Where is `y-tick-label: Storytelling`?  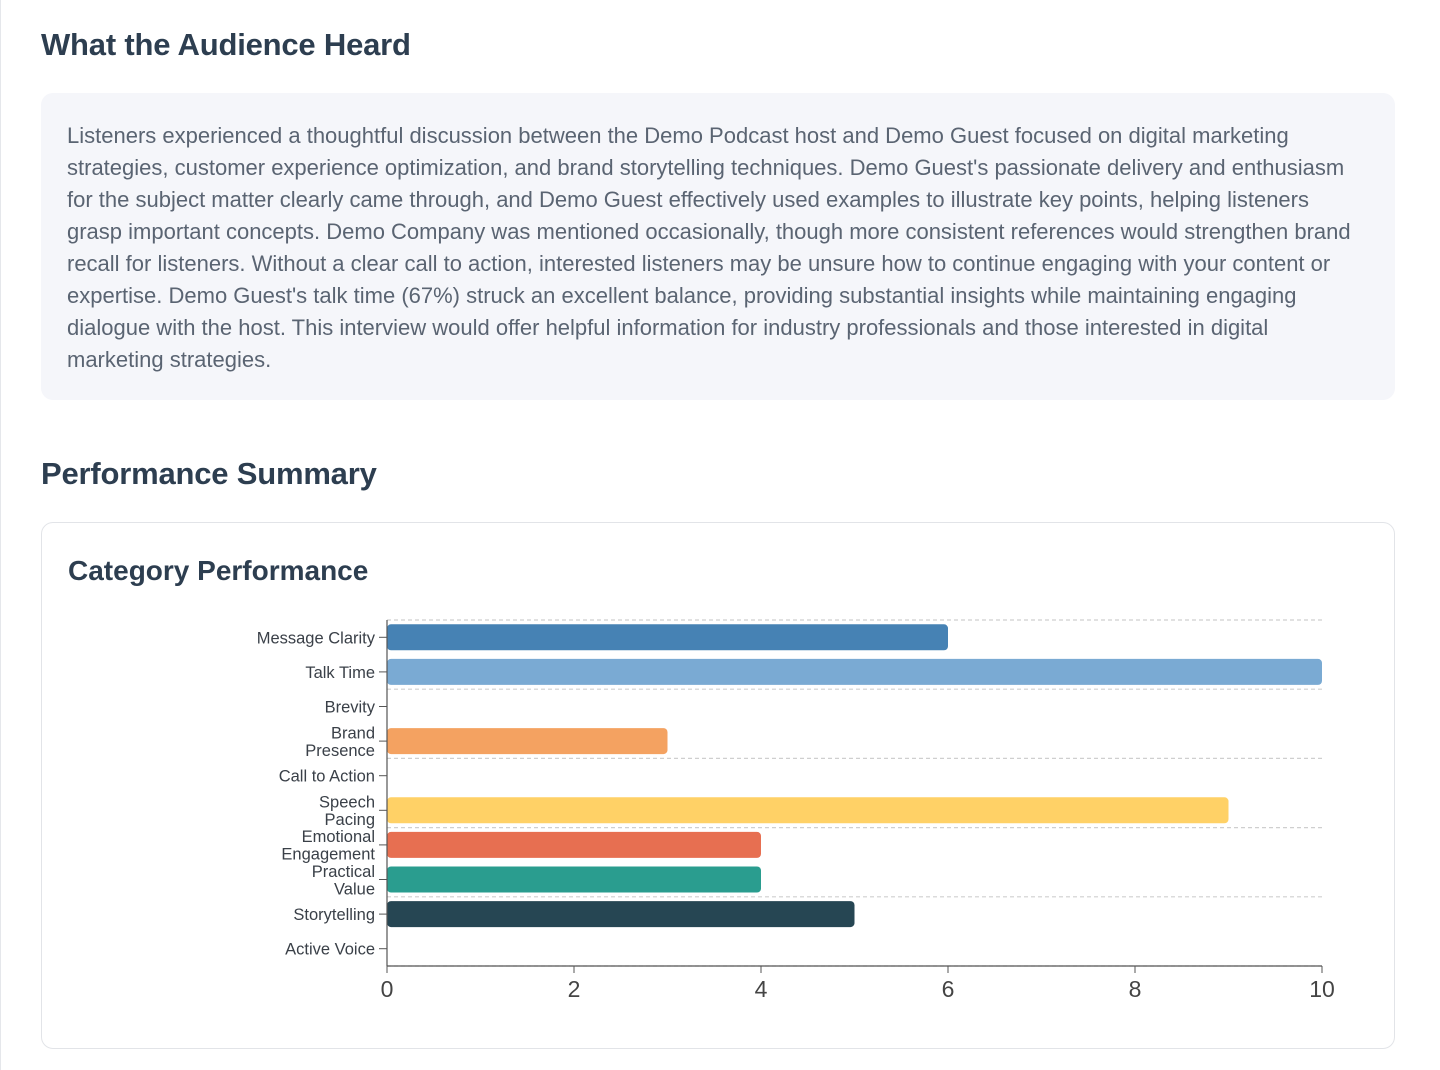 y-tick-label: Storytelling is located at coordinates (334, 915).